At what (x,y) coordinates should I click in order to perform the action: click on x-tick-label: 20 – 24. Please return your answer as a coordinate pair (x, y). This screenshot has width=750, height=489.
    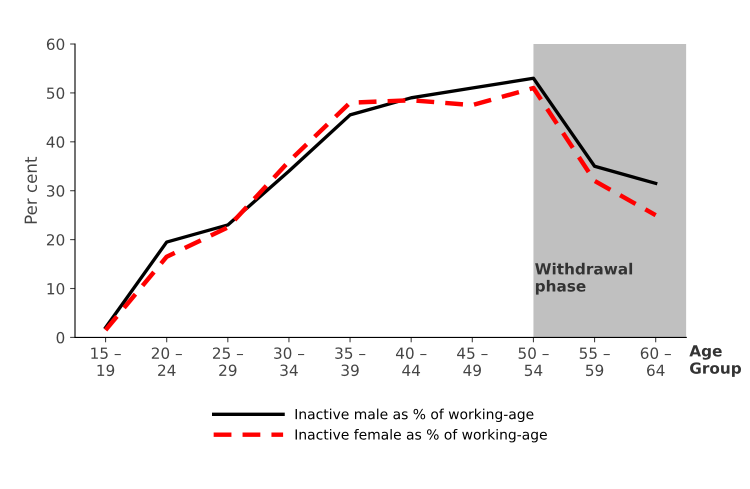
    Looking at the image, I should click on (167, 361).